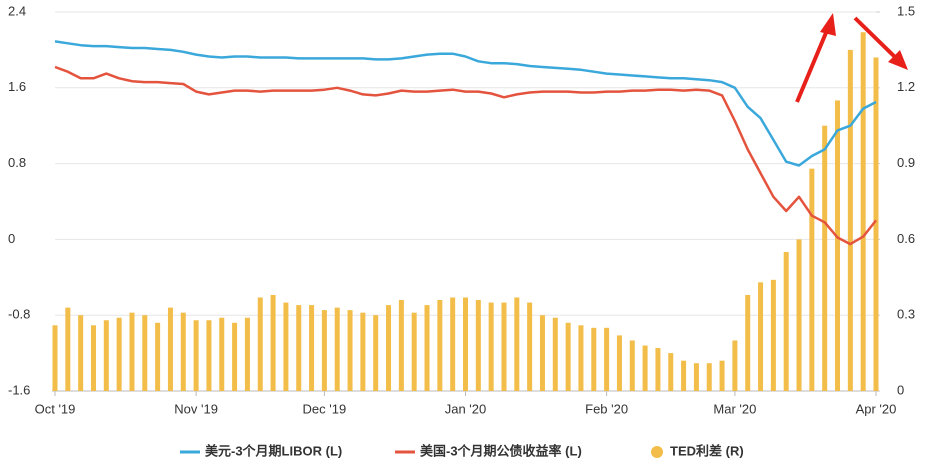 The height and width of the screenshot is (464, 933). I want to click on x-tick-label: Oct '19, so click(55, 408).